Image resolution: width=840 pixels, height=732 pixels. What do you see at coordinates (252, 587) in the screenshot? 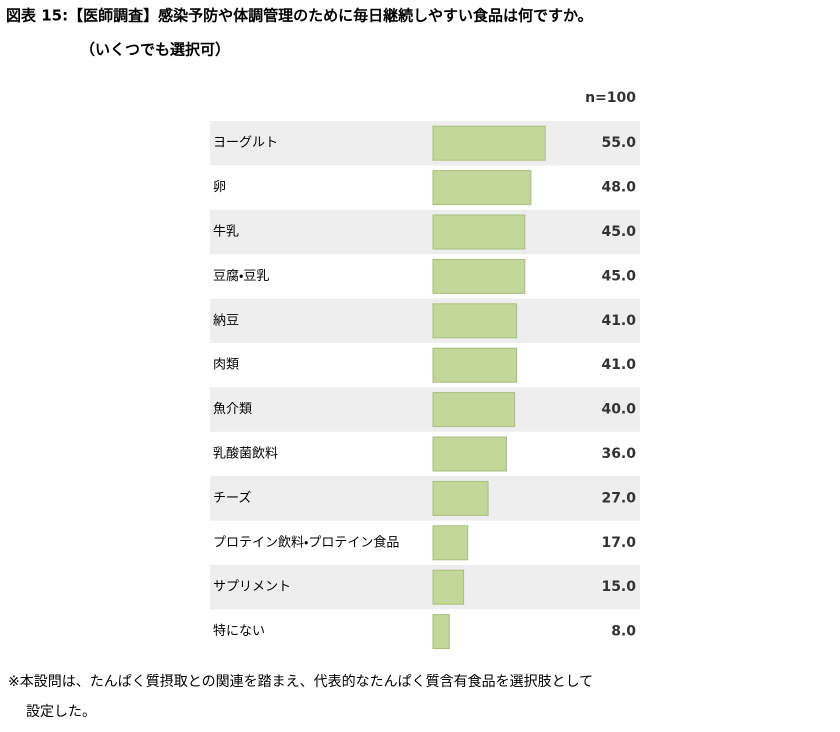
I see `category-label: サプリメント` at bounding box center [252, 587].